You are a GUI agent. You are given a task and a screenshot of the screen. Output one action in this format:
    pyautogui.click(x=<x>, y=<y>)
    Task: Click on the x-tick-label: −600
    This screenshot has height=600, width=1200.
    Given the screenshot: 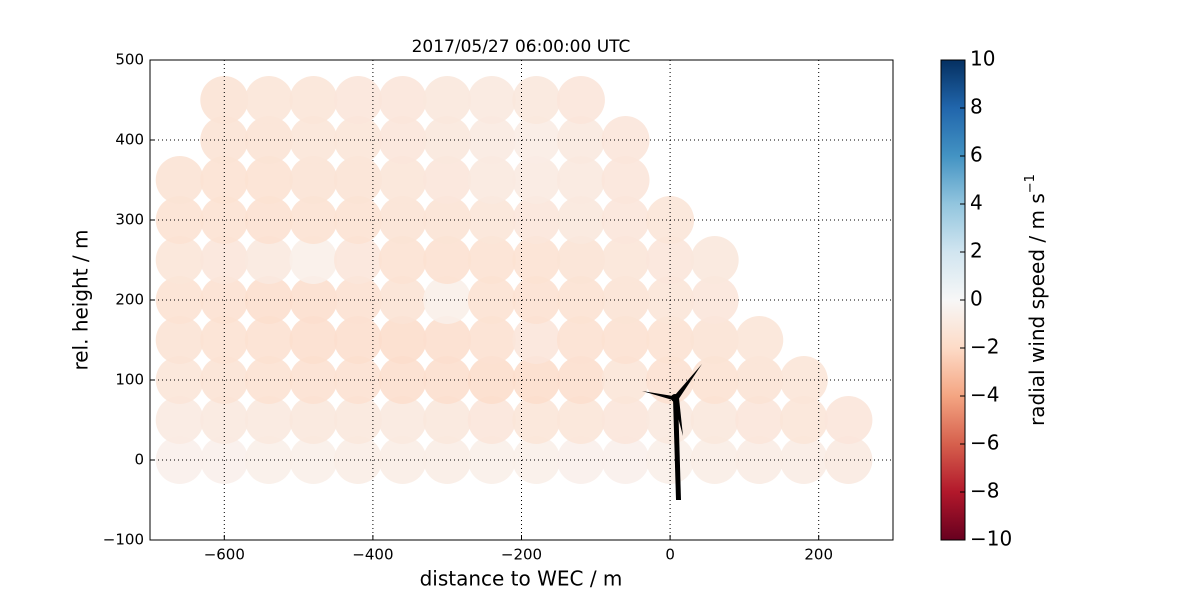 What is the action you would take?
    pyautogui.click(x=224, y=555)
    